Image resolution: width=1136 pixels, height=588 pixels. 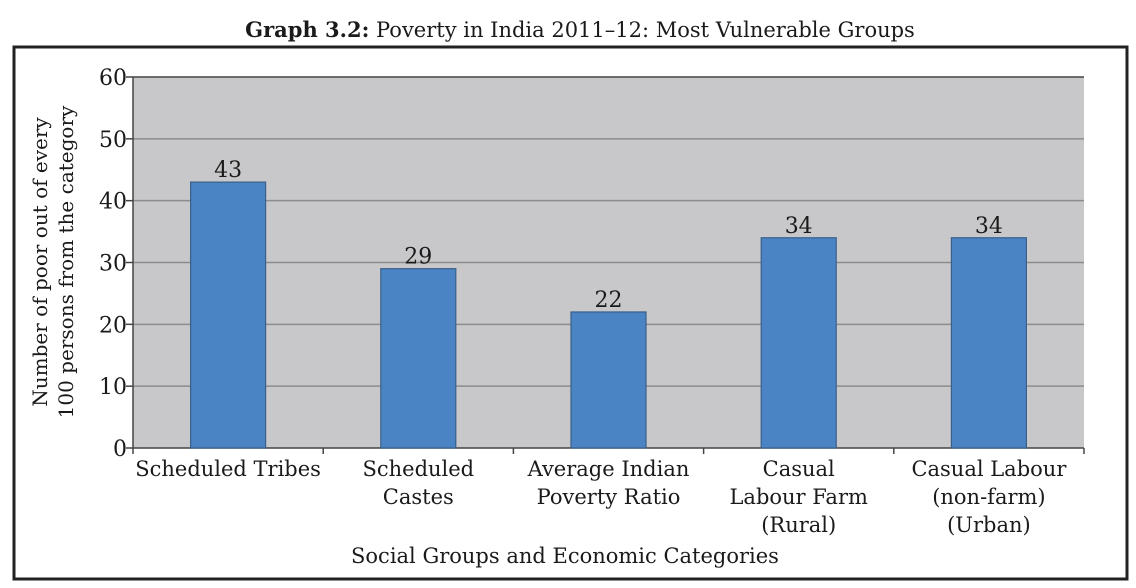 What do you see at coordinates (307, 29) in the screenshot?
I see `chart-title-label: Graph 3.2:` at bounding box center [307, 29].